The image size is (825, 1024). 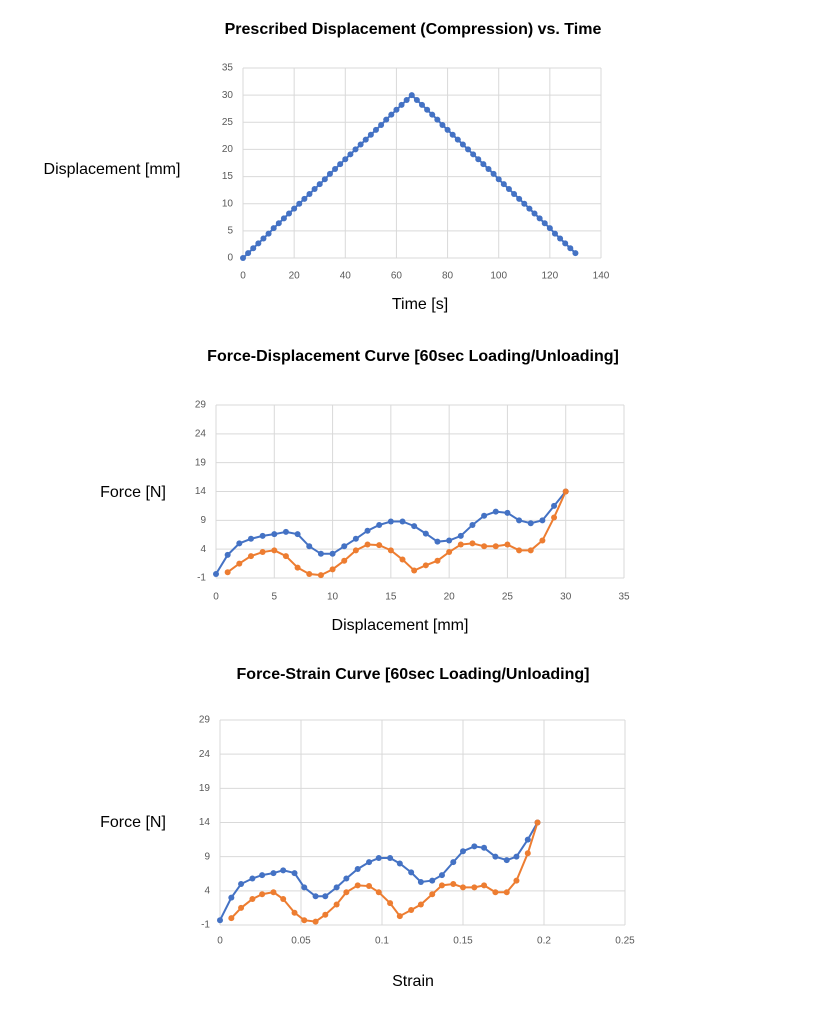 What do you see at coordinates (228, 176) in the screenshot?
I see `y-tick-label: 15` at bounding box center [228, 176].